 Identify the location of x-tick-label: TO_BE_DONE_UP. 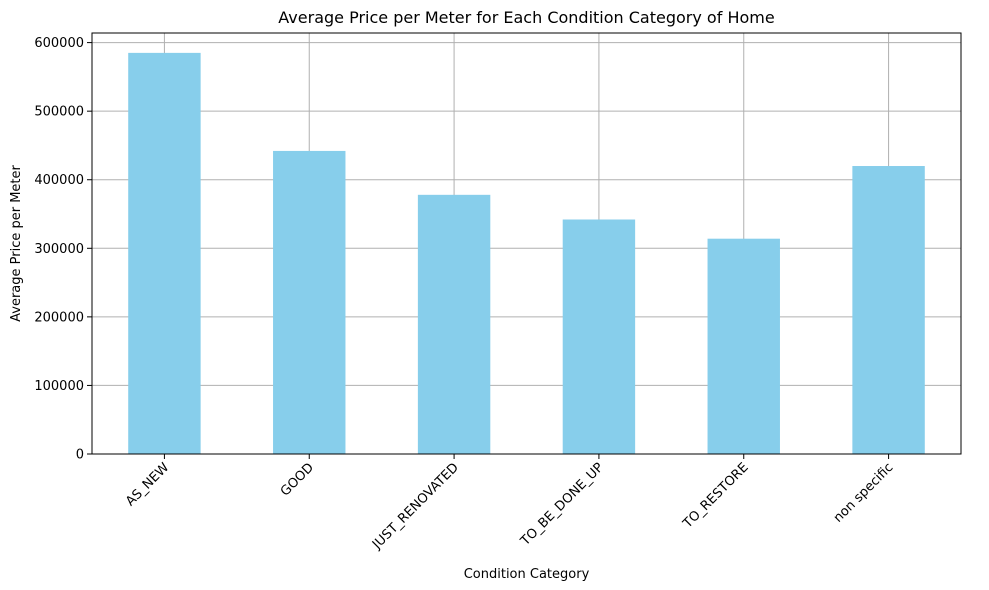
(561, 504).